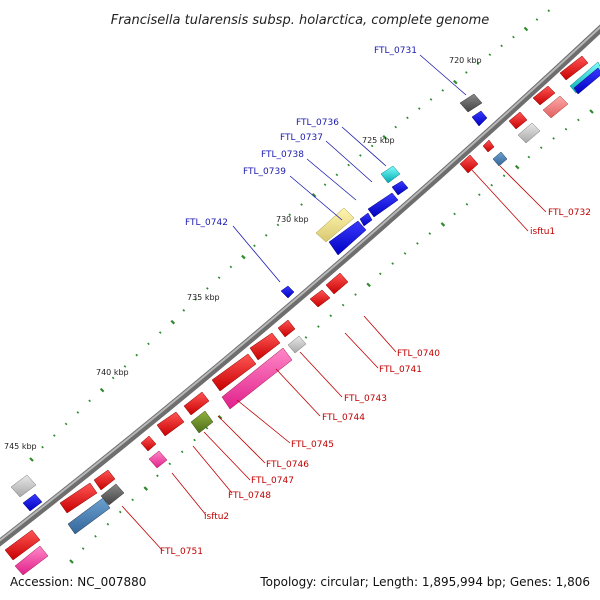  I want to click on gene-khaki, so click(335, 225).